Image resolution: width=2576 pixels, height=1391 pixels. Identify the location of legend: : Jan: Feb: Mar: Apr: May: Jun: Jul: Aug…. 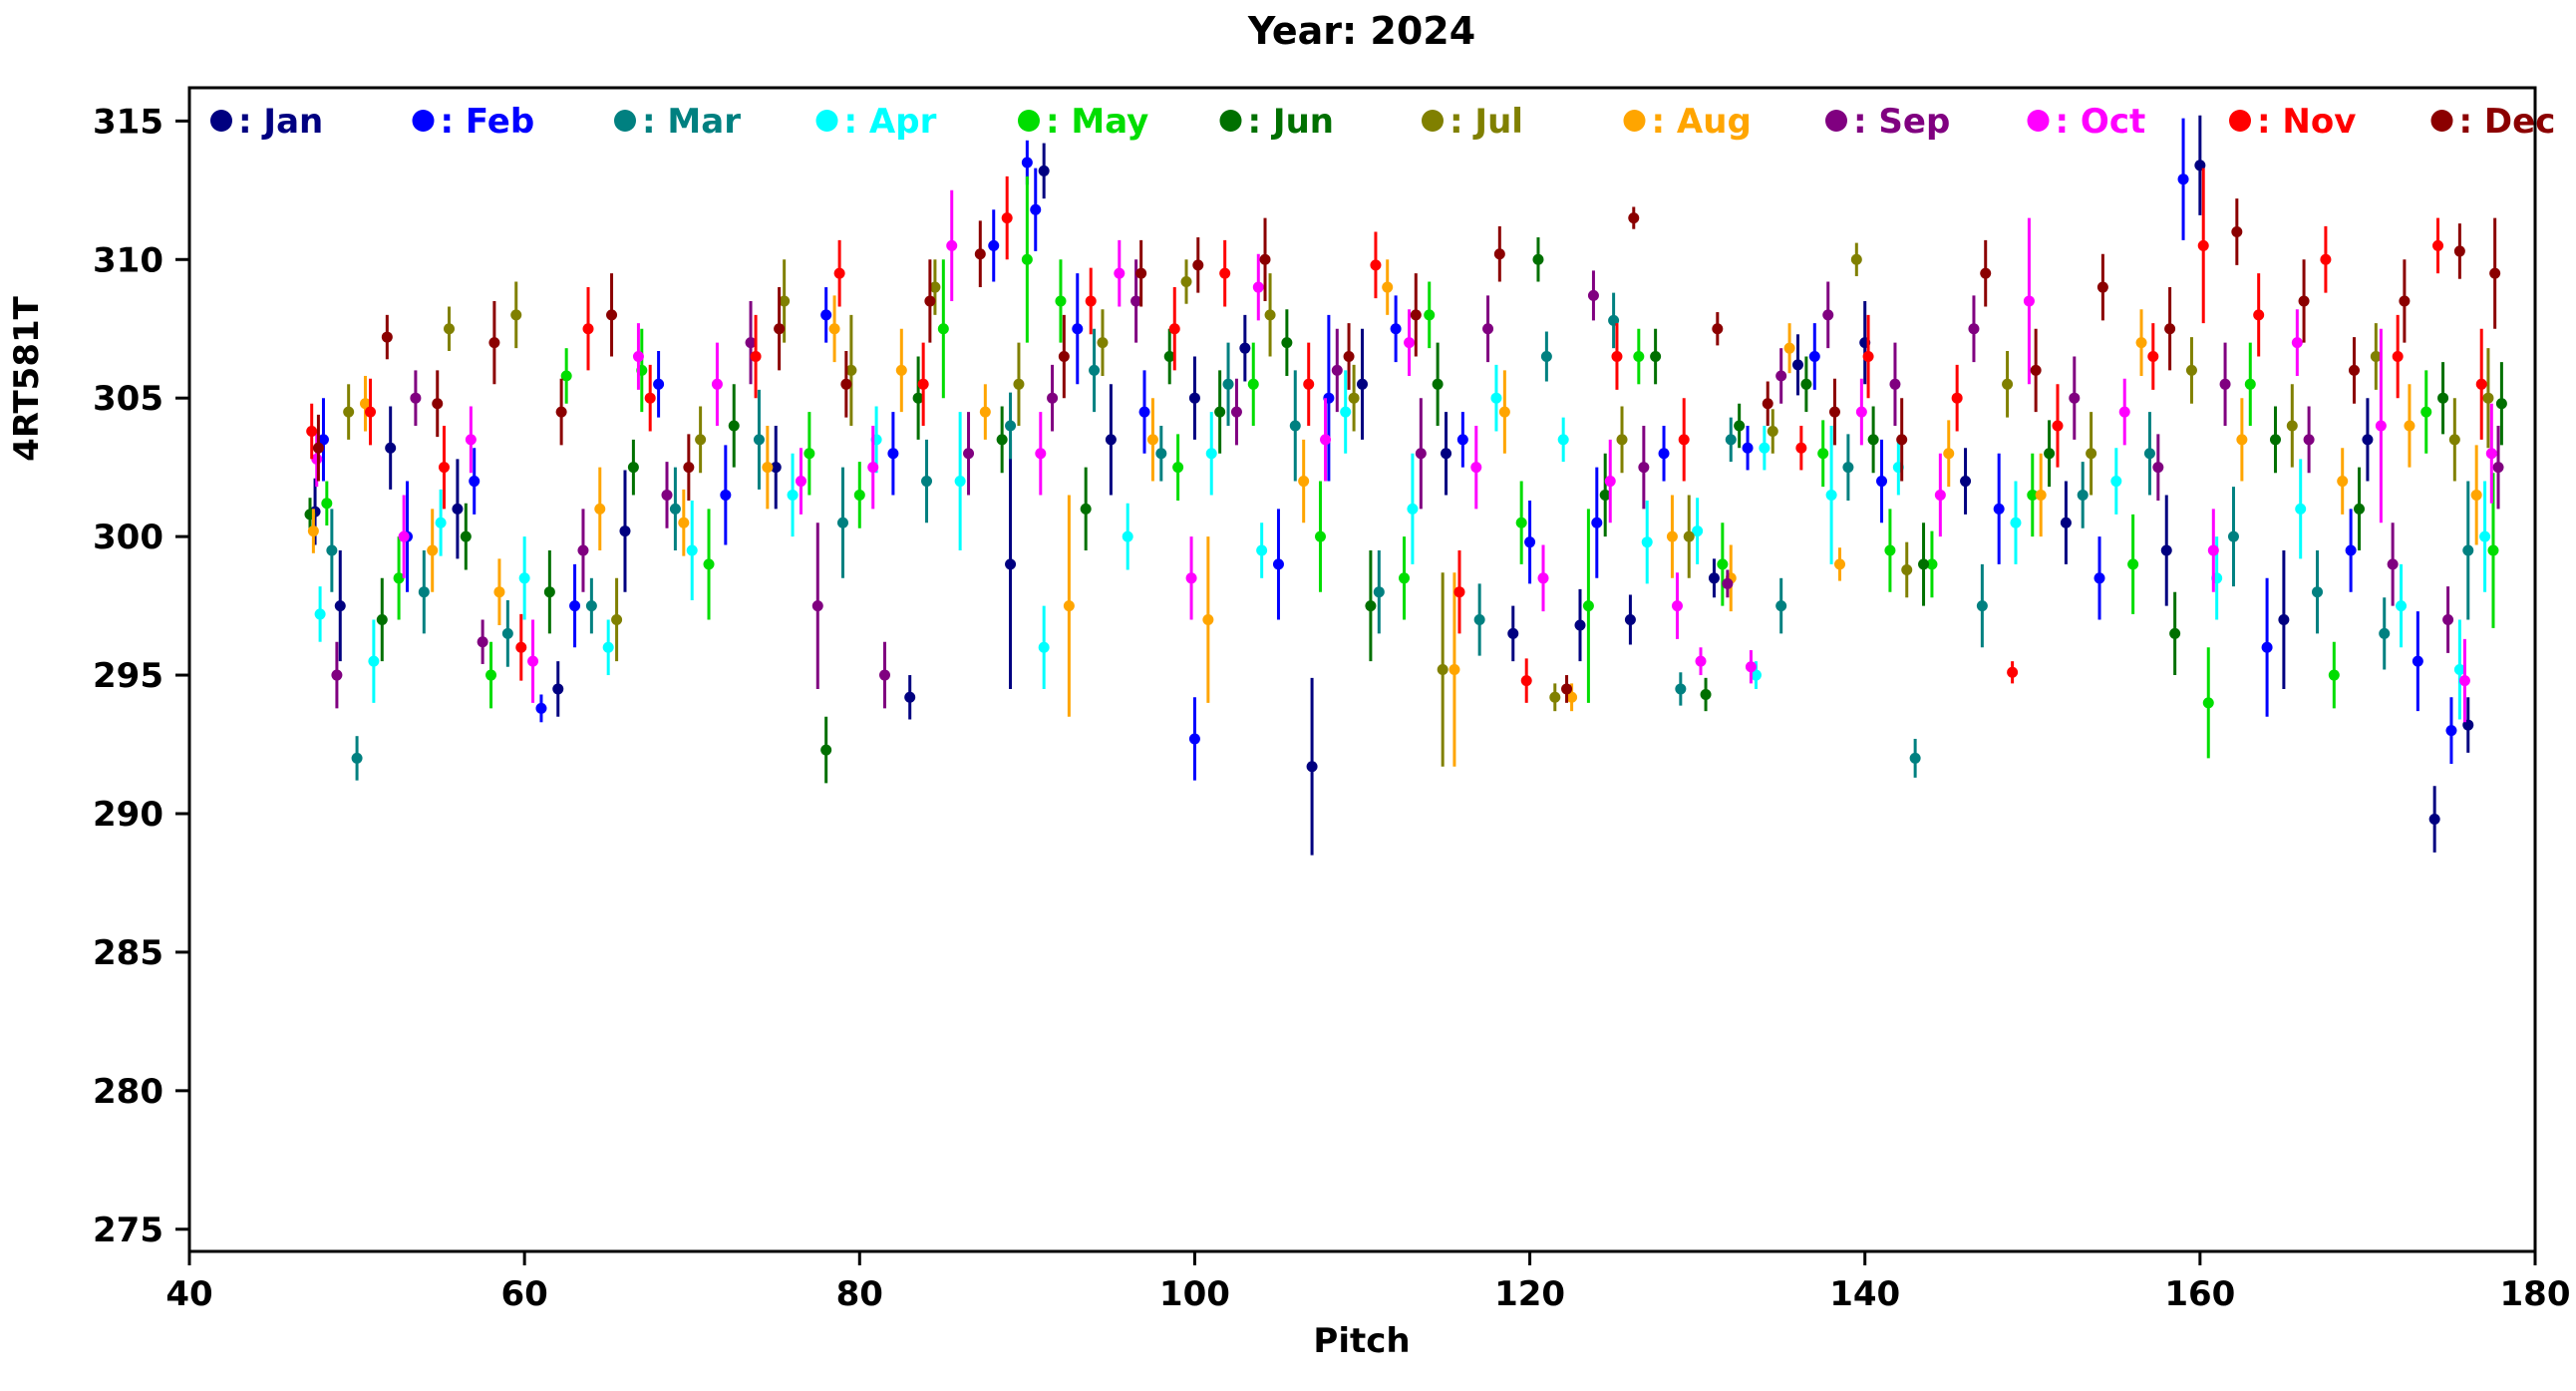
(1382, 122).